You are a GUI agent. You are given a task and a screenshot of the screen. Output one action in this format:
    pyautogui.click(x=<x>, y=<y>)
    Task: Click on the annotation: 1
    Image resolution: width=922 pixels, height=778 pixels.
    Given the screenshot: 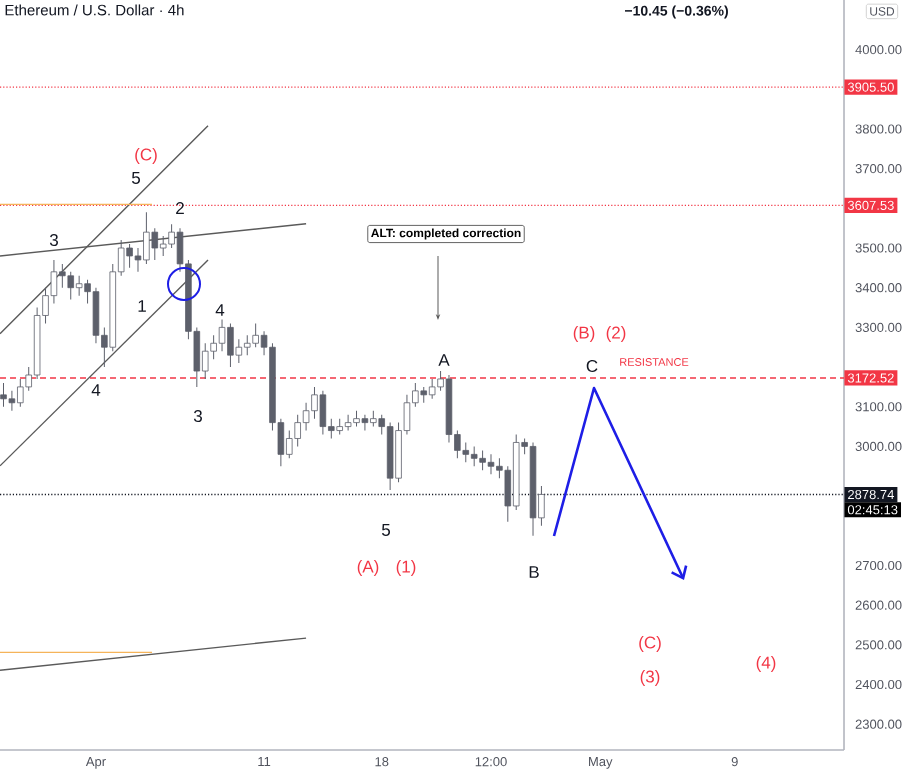 What is the action you would take?
    pyautogui.click(x=142, y=306)
    